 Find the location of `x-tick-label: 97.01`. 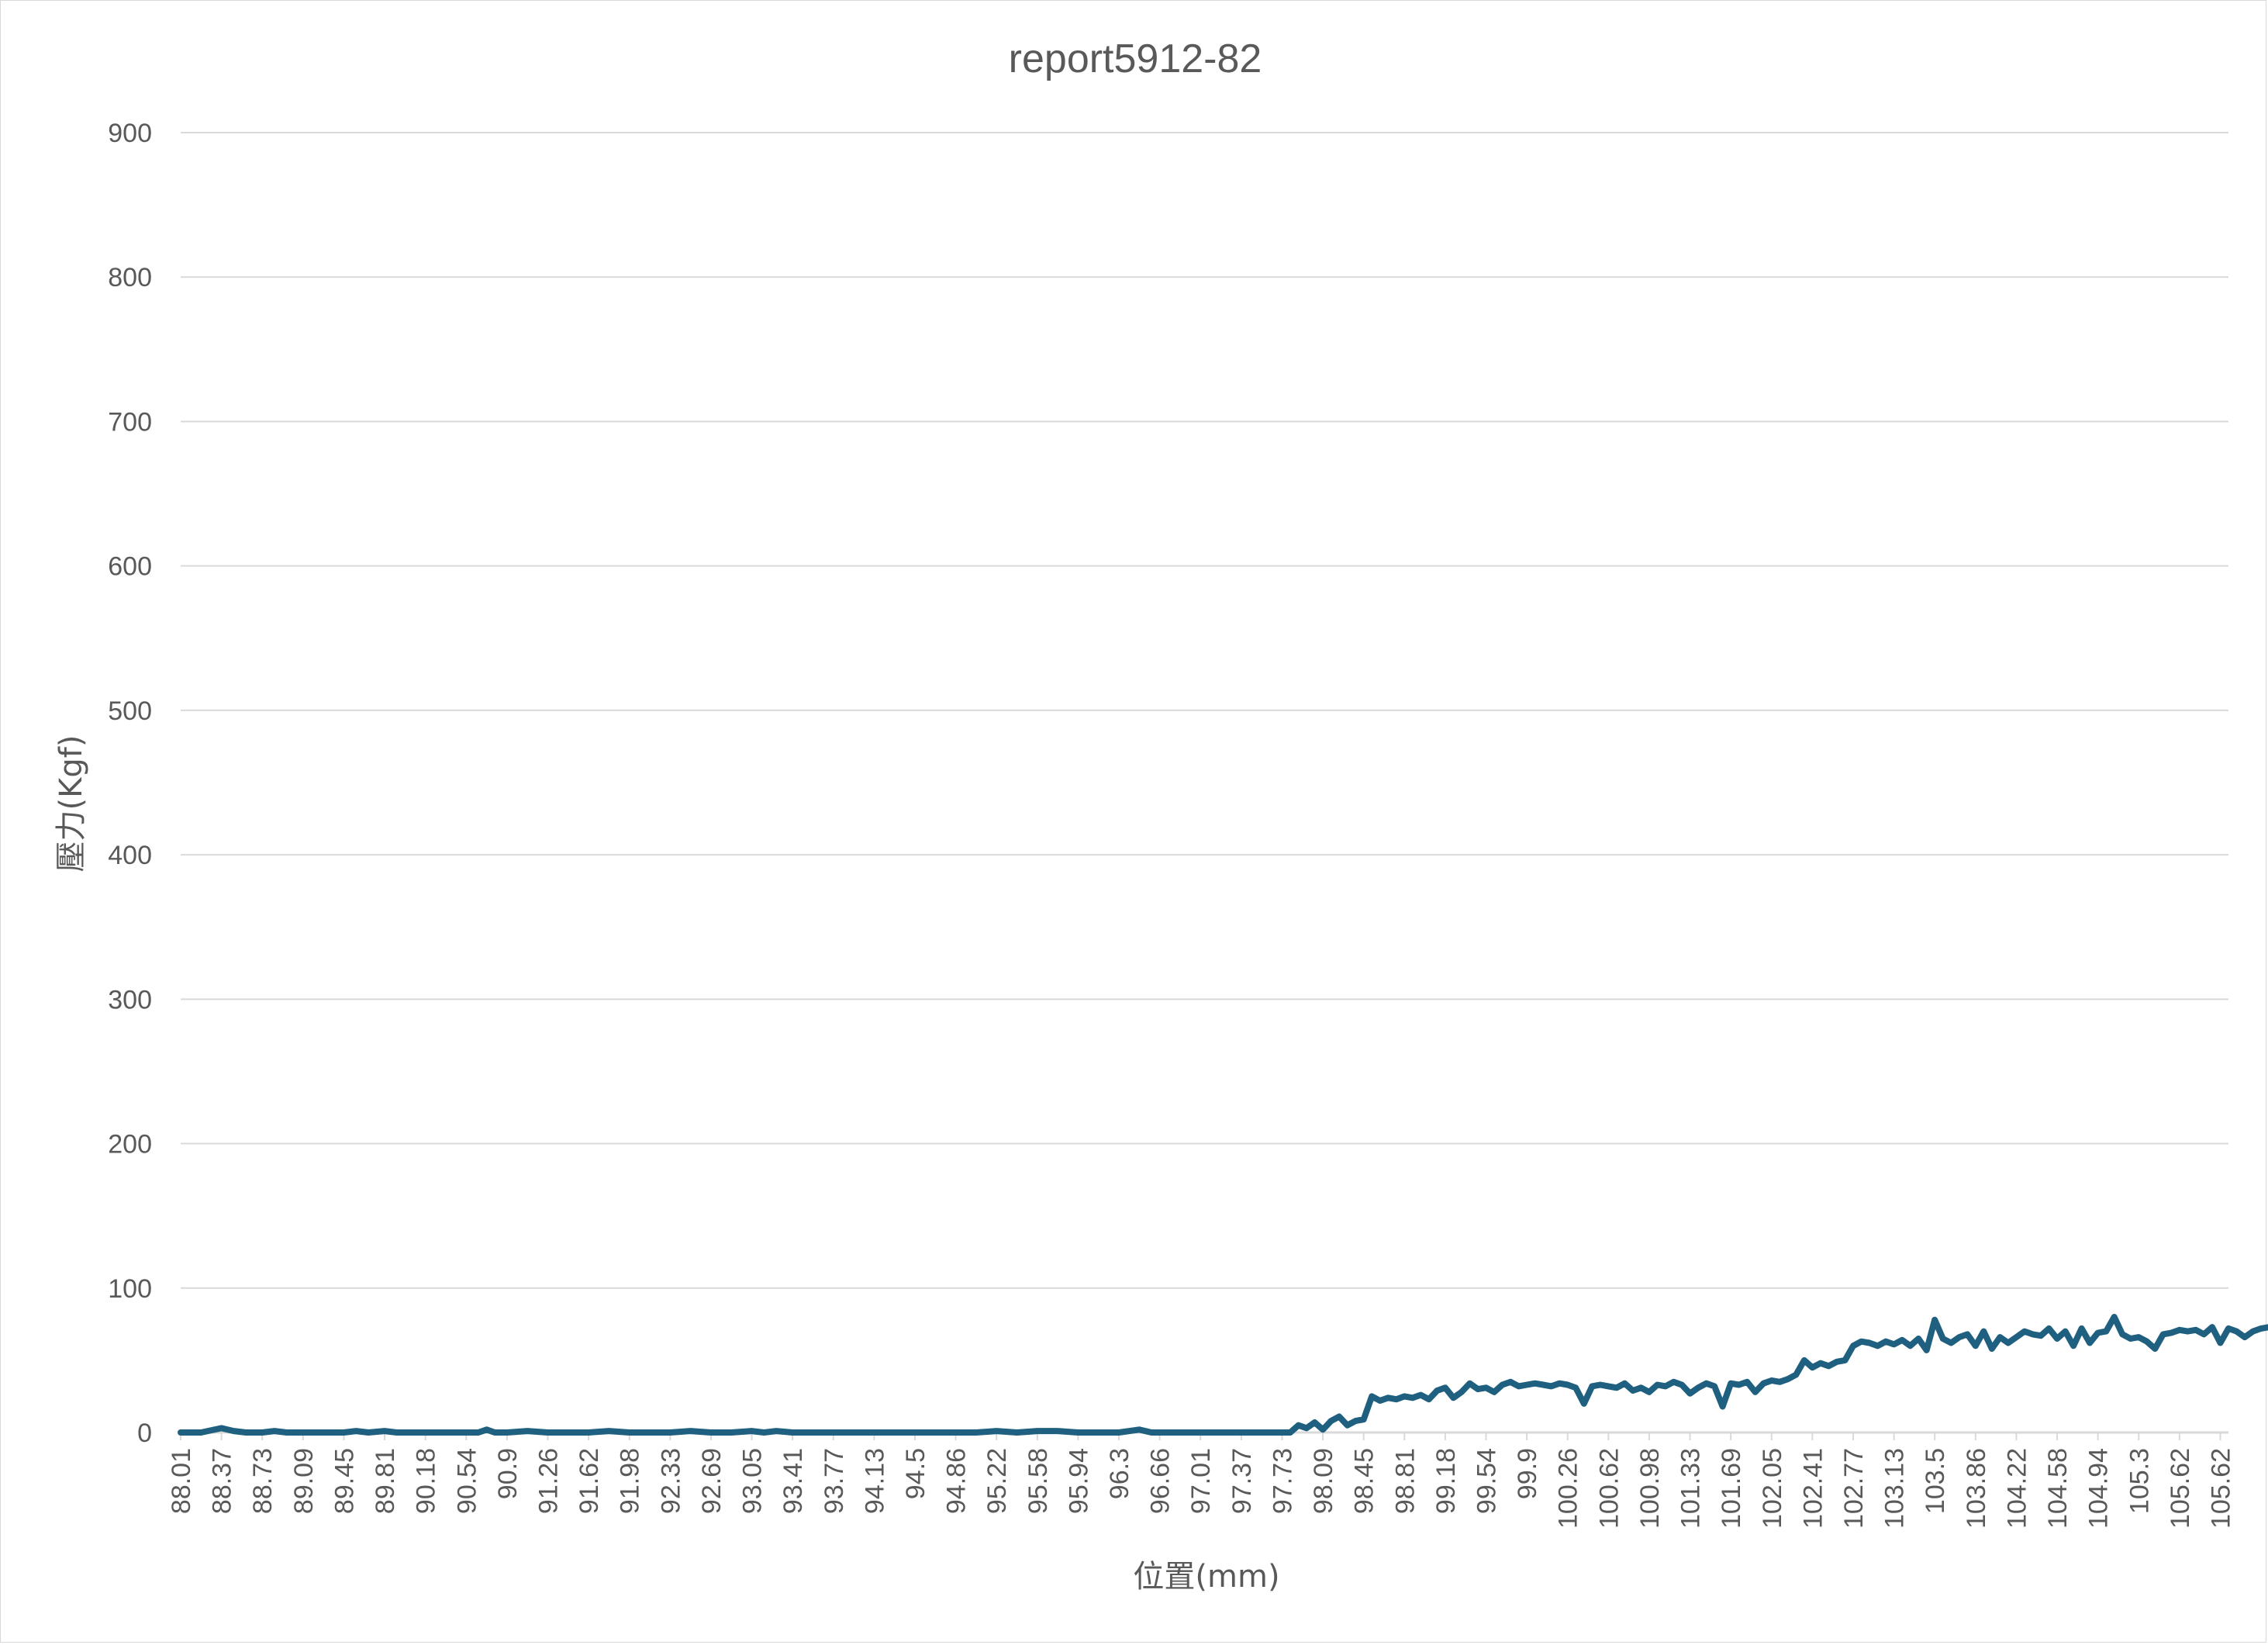

x-tick-label: 97.01 is located at coordinates (1201, 1481).